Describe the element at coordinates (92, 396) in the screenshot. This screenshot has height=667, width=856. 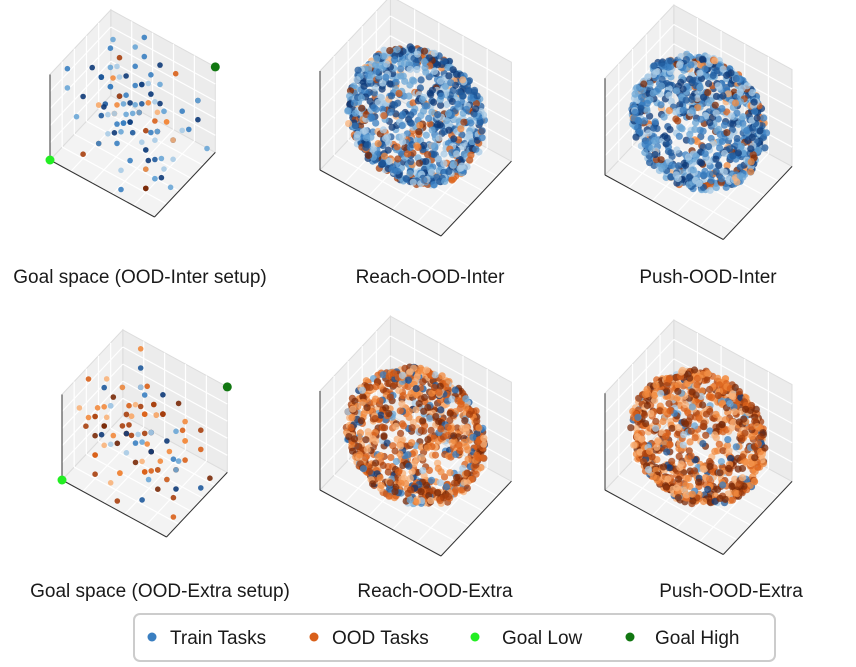
I see `goal-extra-gridline` at that location.